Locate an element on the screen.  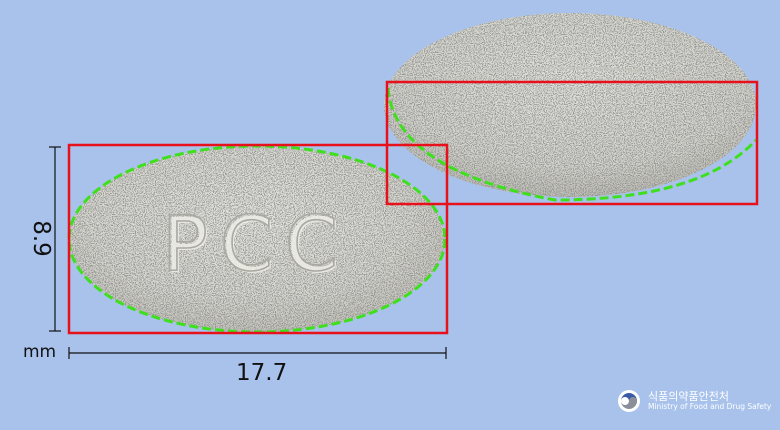
brand-name-english: Ministry of Food and Drug Safety is located at coordinates (710, 406).